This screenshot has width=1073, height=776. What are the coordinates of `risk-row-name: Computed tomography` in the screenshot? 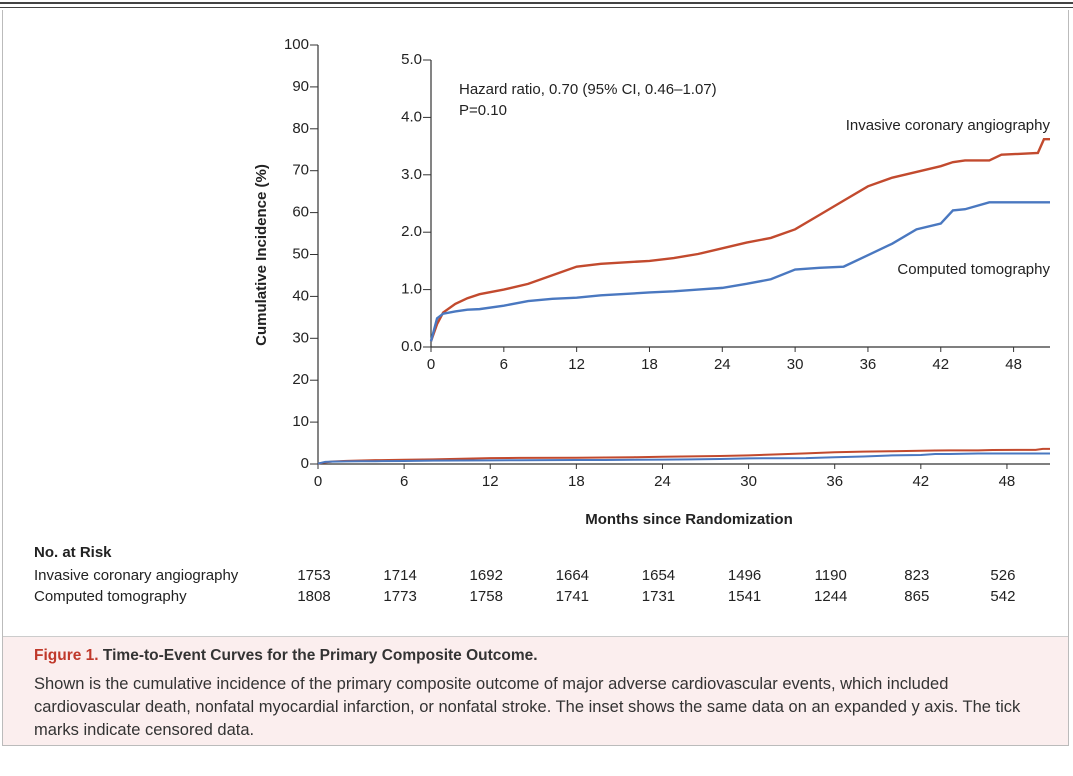 It's located at (110, 596).